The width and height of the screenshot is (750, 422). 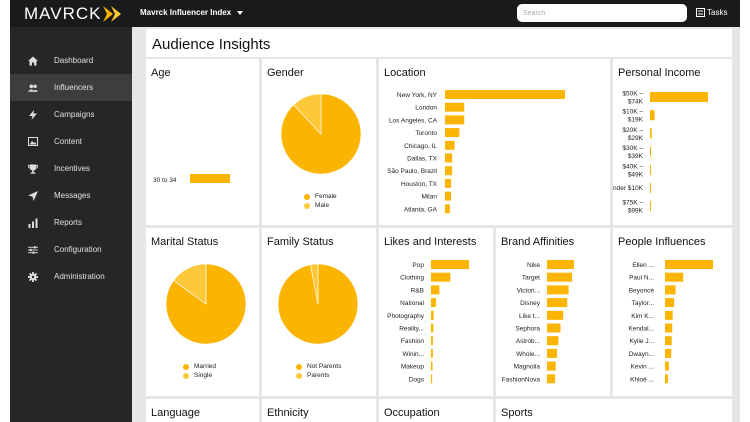 I want to click on family-legend: Not Parents Parents, so click(x=318, y=371).